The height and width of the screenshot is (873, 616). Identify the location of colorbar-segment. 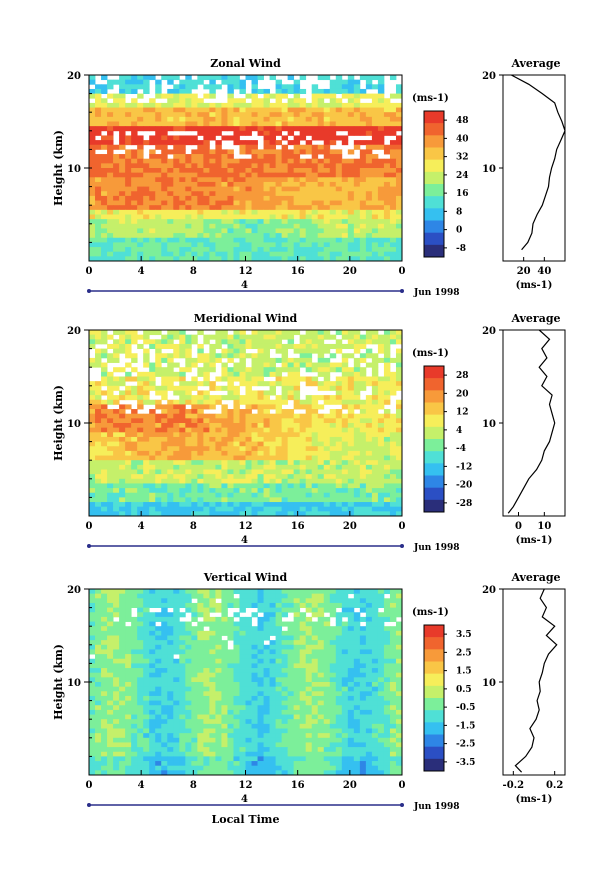
(434, 396).